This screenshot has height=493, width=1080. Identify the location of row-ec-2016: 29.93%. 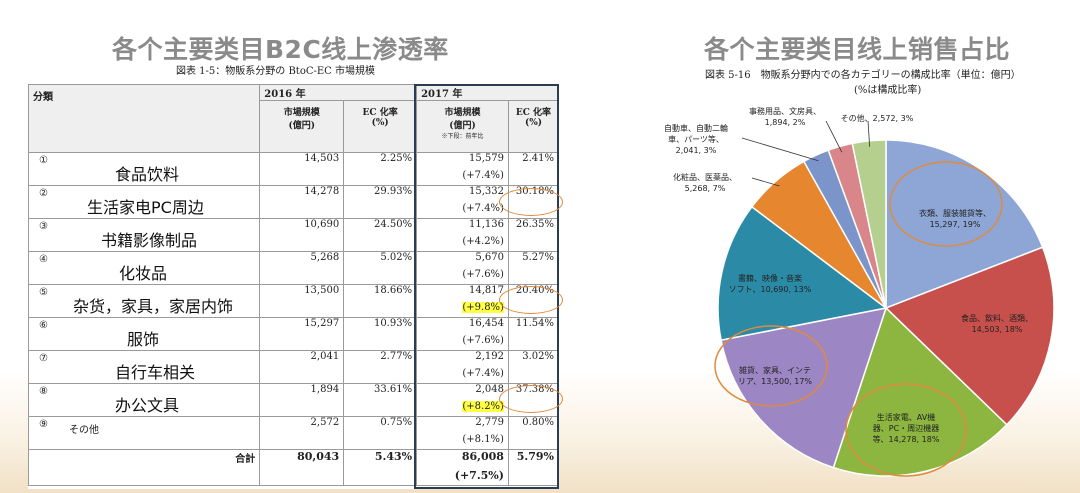
(380, 202).